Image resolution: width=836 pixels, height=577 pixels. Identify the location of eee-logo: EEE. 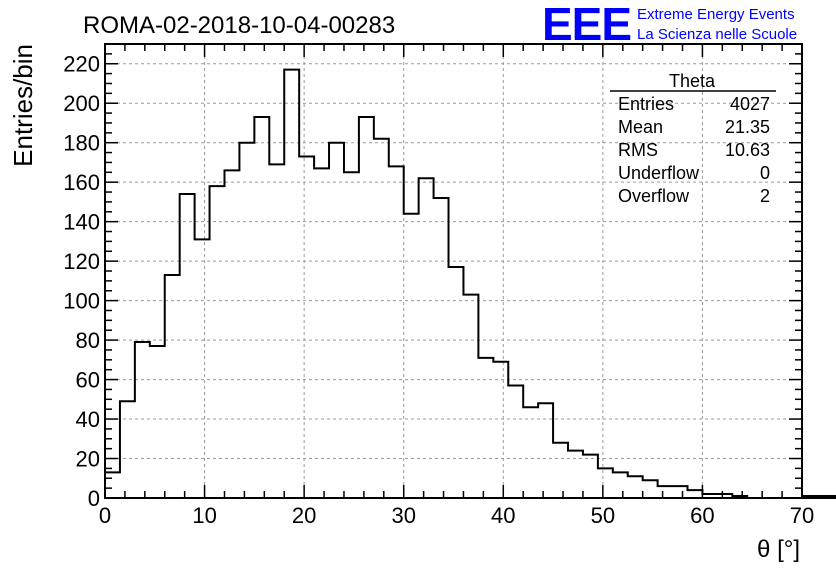
(586, 25).